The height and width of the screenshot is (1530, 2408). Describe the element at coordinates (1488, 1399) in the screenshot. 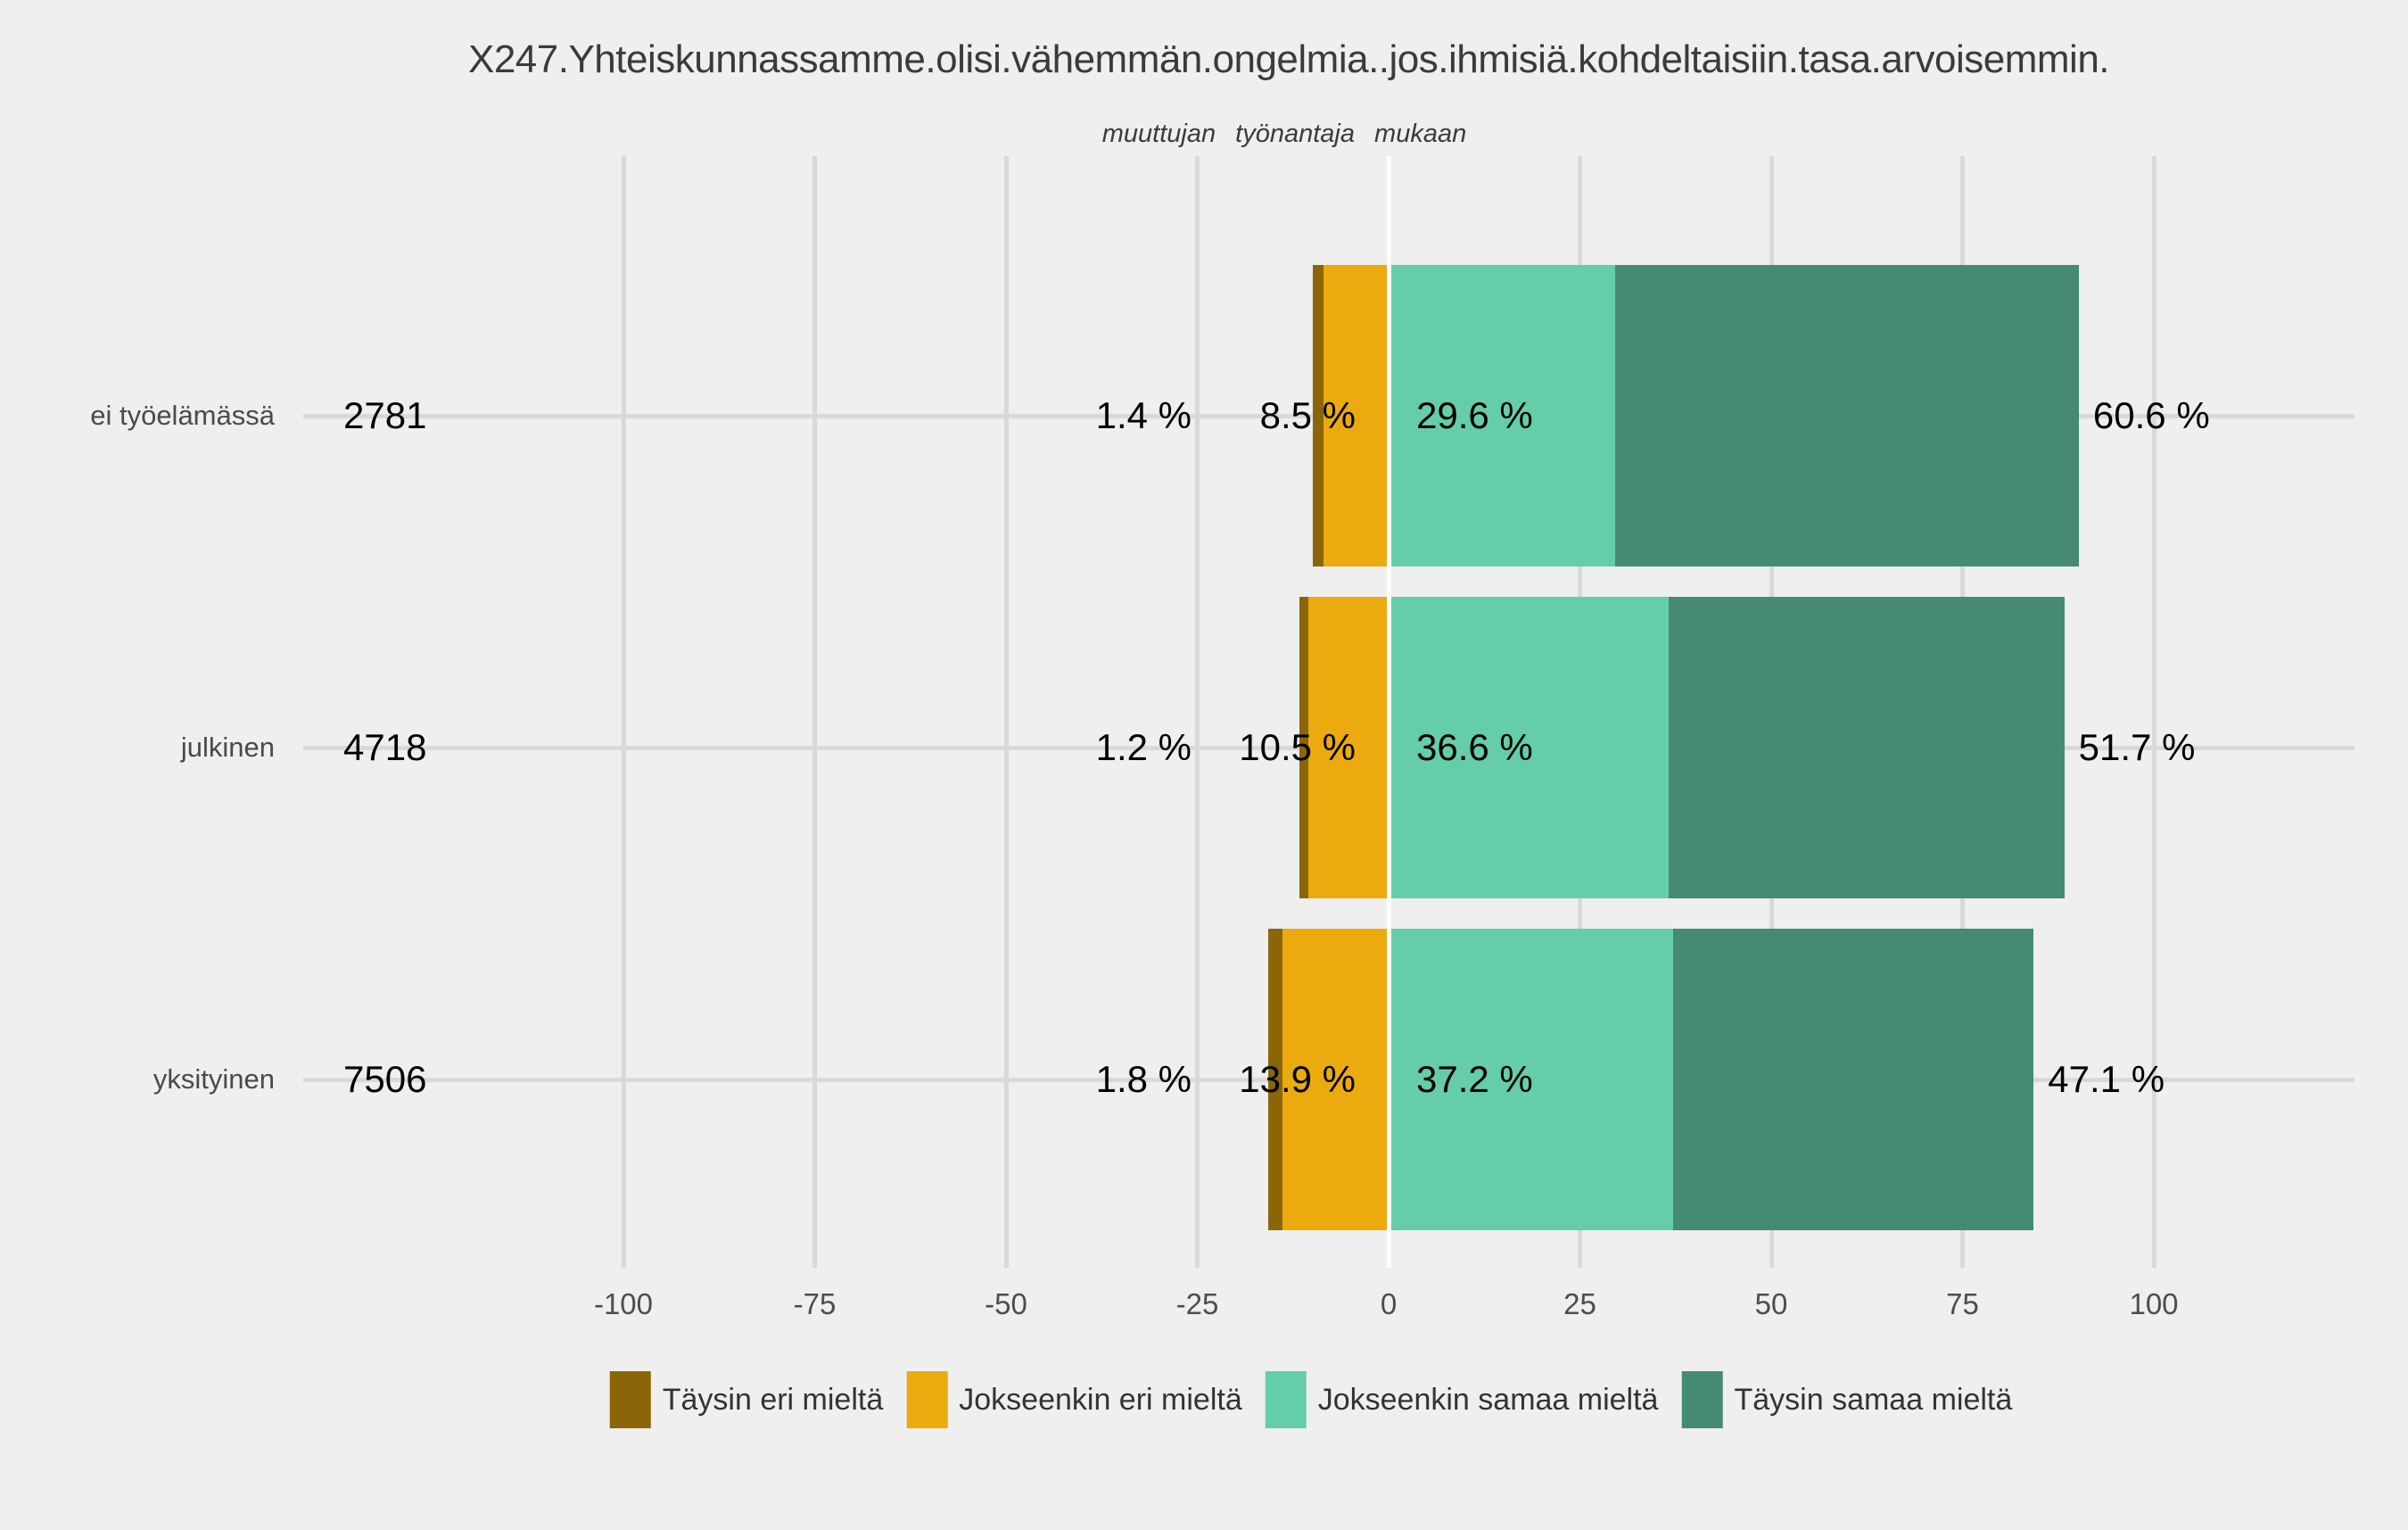

I see `legend-label: Jokseenkin samaa mieltä` at that location.